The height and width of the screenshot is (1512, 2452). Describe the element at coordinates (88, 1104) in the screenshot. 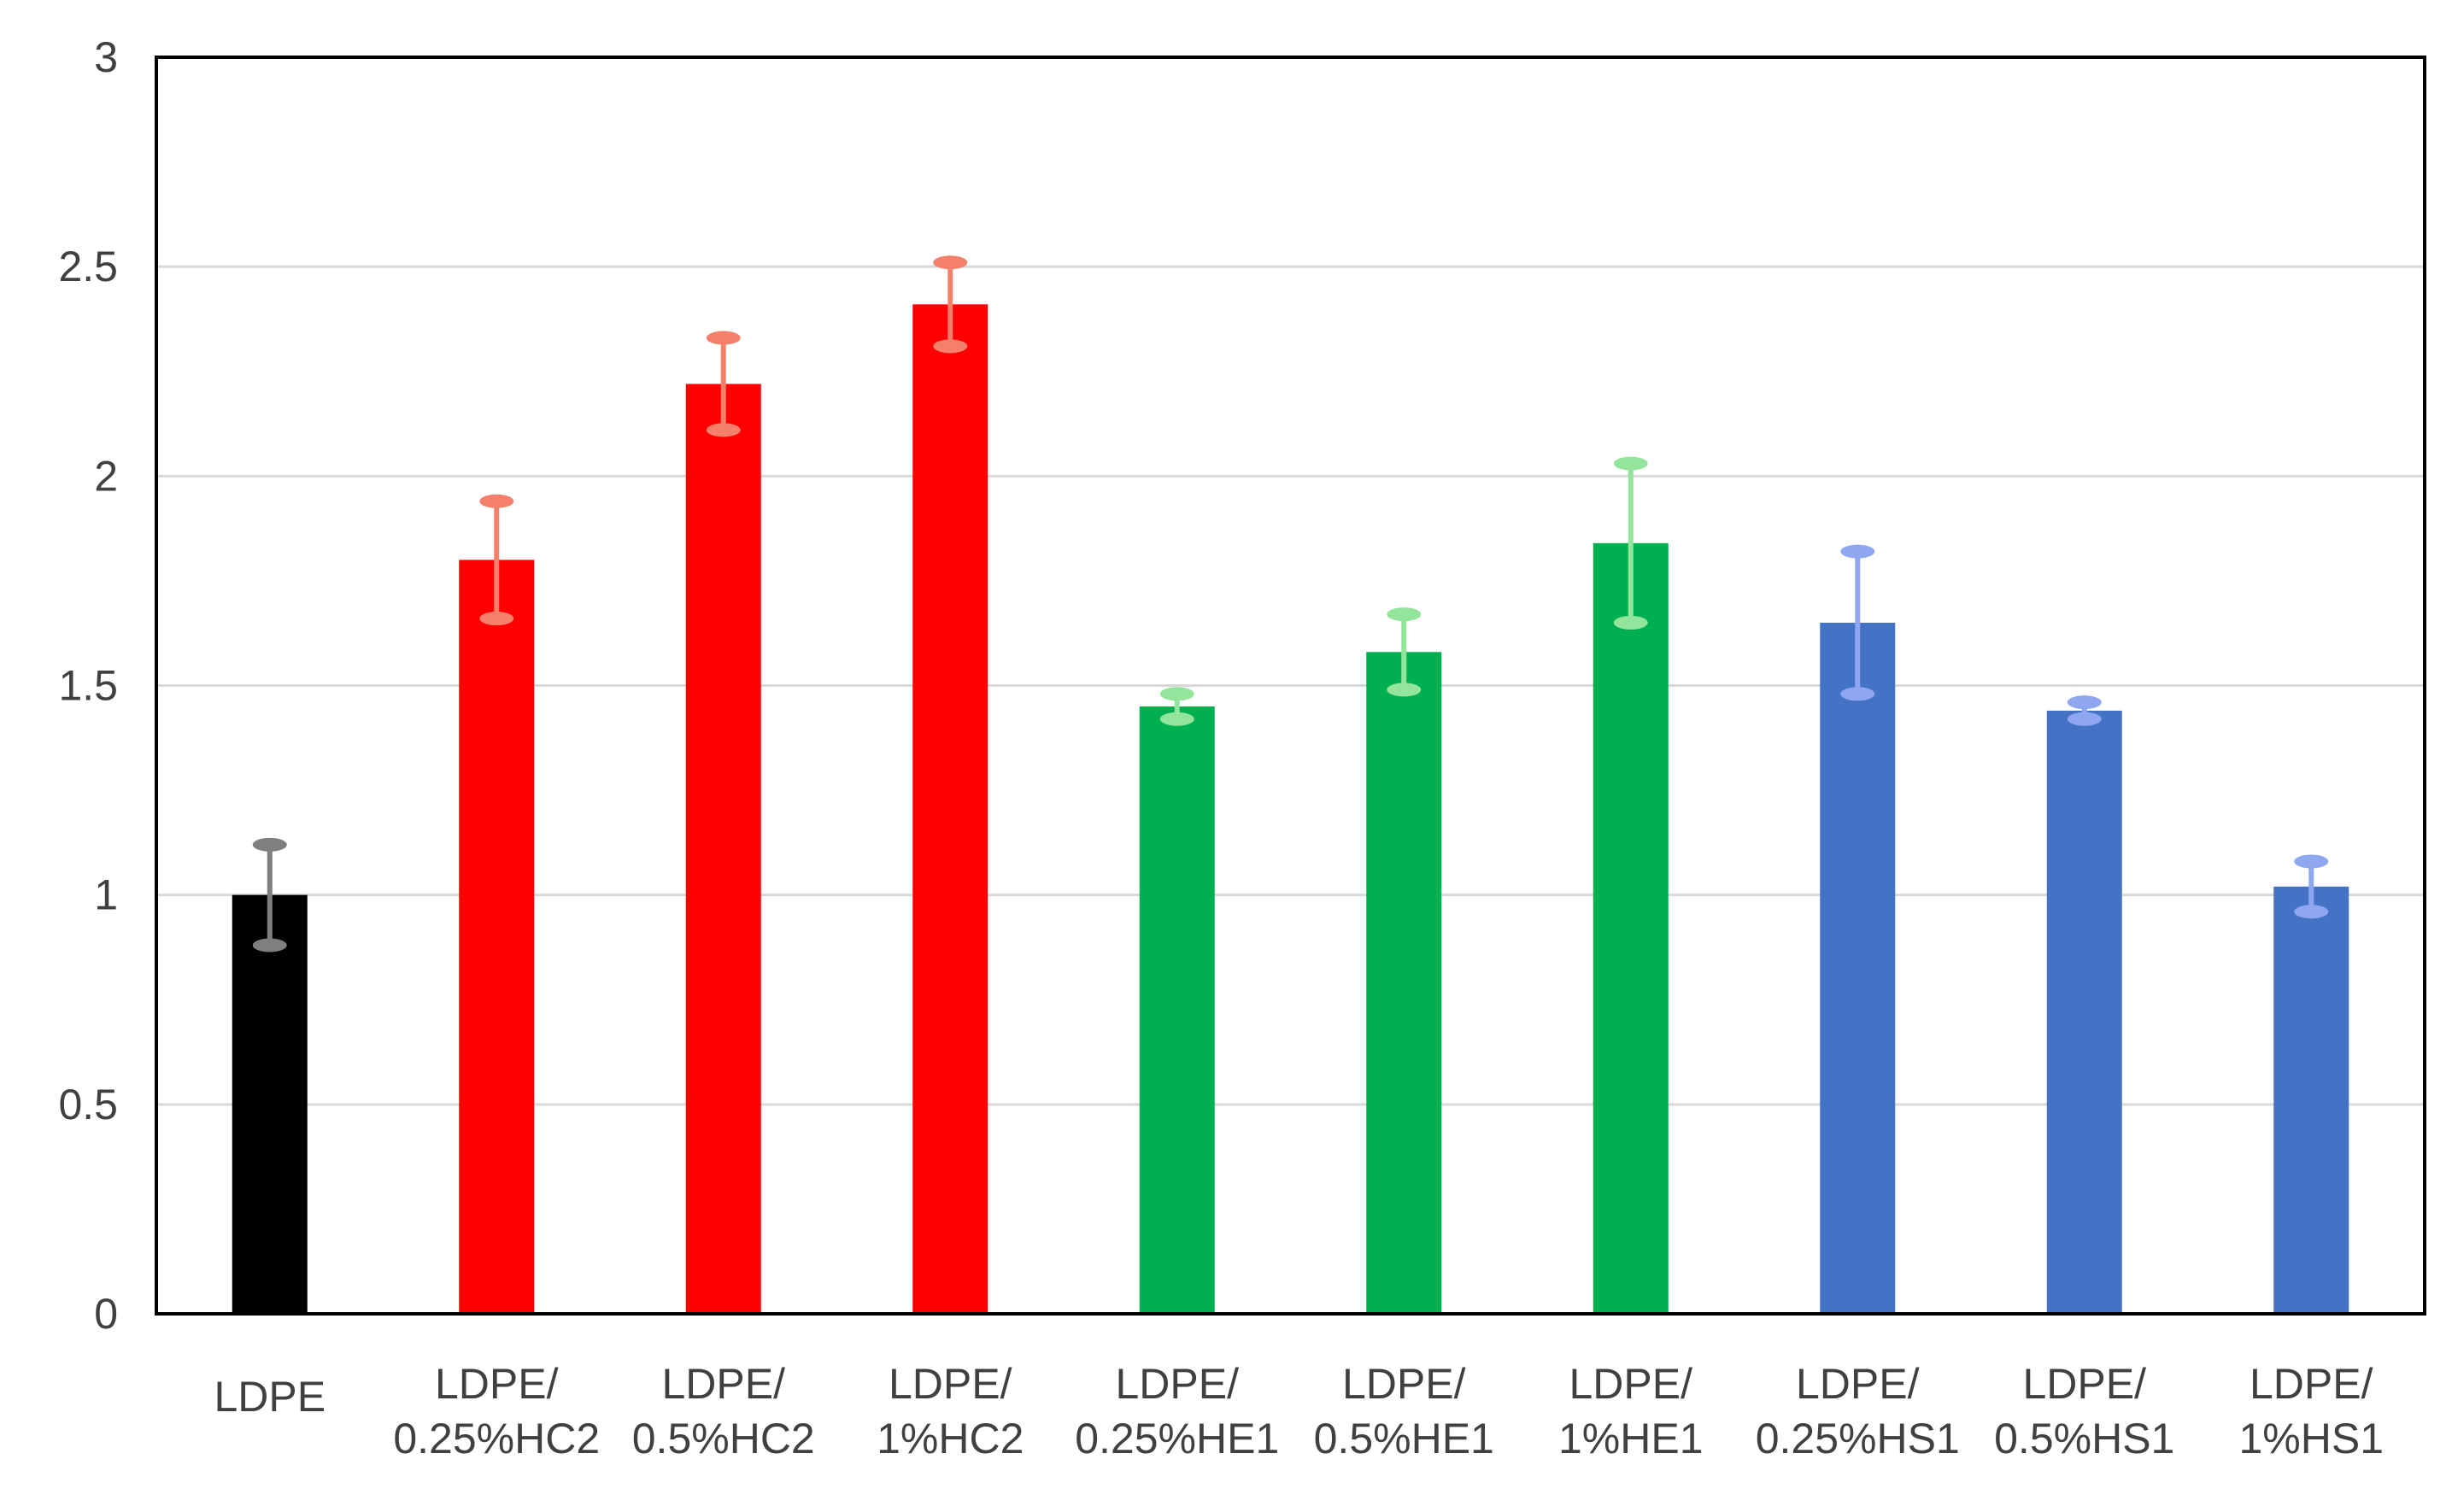

I see `y-tick-label: 0.5` at that location.